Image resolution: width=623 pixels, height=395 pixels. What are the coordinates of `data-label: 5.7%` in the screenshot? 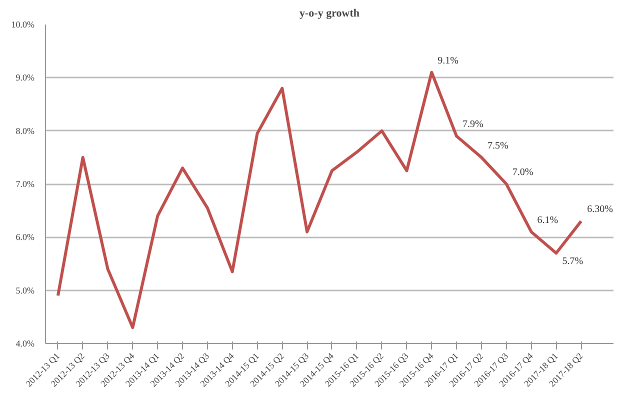 It's located at (573, 262).